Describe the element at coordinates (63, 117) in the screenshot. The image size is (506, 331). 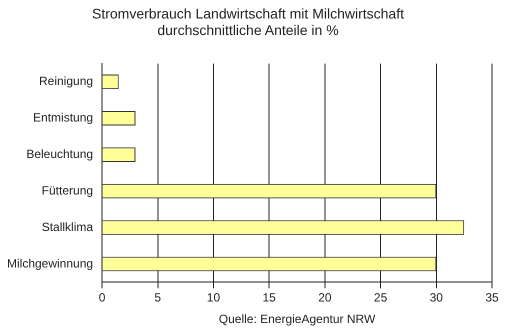
I see `y-tick-label: Entmistung` at that location.